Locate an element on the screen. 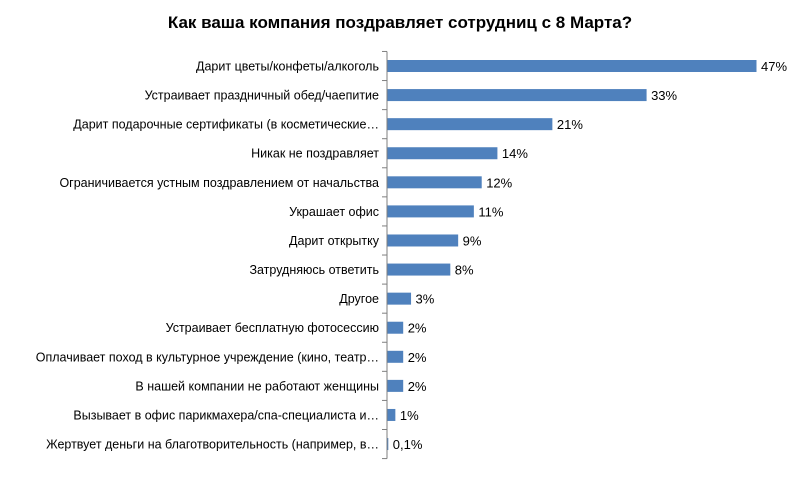 Image resolution: width=800 pixels, height=478 pixels. category-label: Никак не поздравляет is located at coordinates (315, 154).